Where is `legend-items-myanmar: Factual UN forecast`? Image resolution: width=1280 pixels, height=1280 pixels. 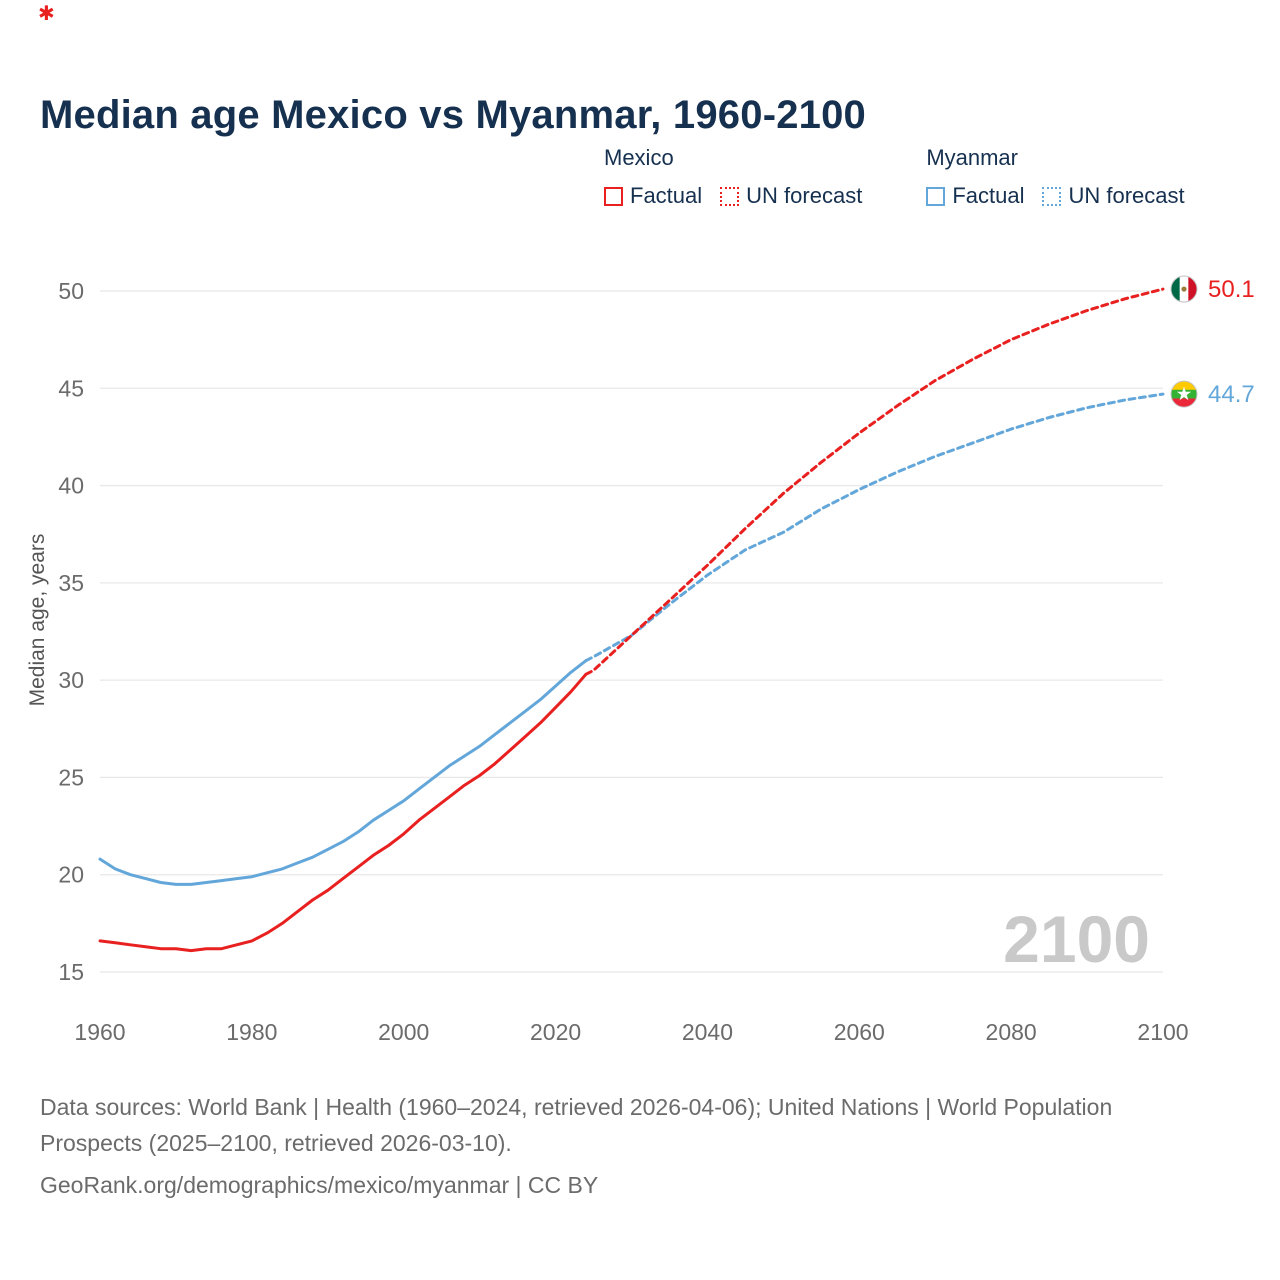 legend-items-myanmar: Factual UN forecast is located at coordinates (1055, 196).